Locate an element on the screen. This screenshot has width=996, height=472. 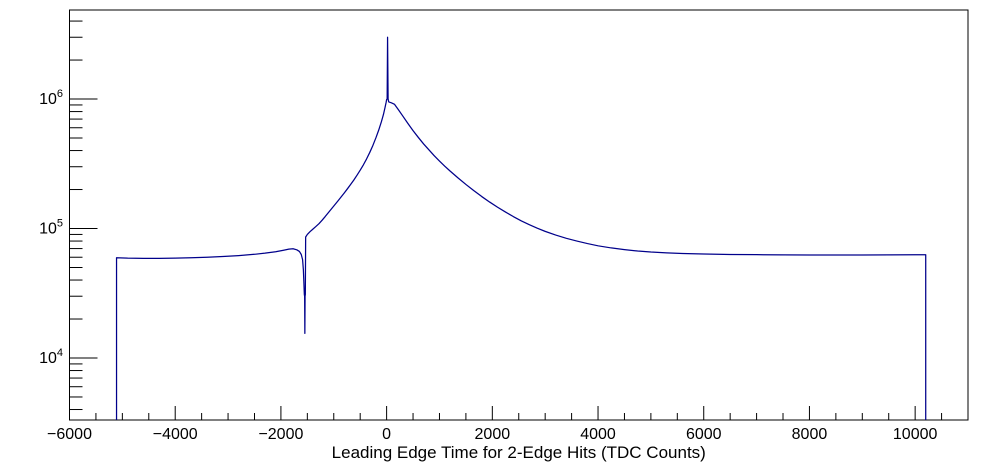
x-tick-label: 8000 is located at coordinates (810, 434).